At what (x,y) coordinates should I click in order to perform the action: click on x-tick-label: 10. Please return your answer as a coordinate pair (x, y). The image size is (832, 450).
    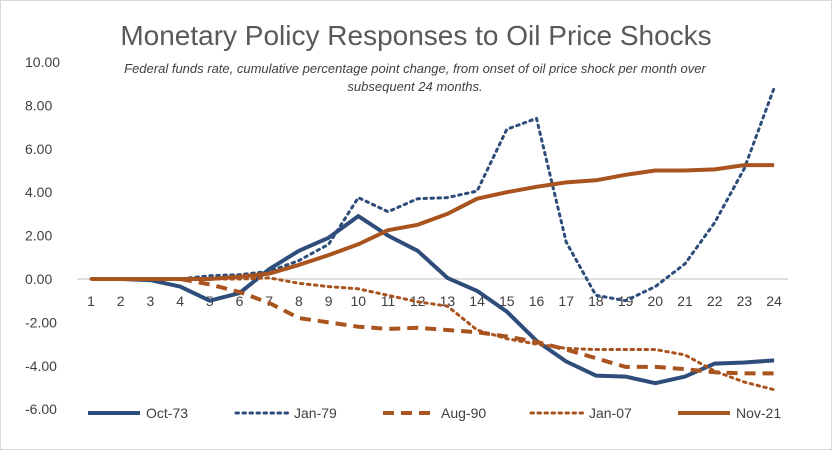
    Looking at the image, I should click on (359, 301).